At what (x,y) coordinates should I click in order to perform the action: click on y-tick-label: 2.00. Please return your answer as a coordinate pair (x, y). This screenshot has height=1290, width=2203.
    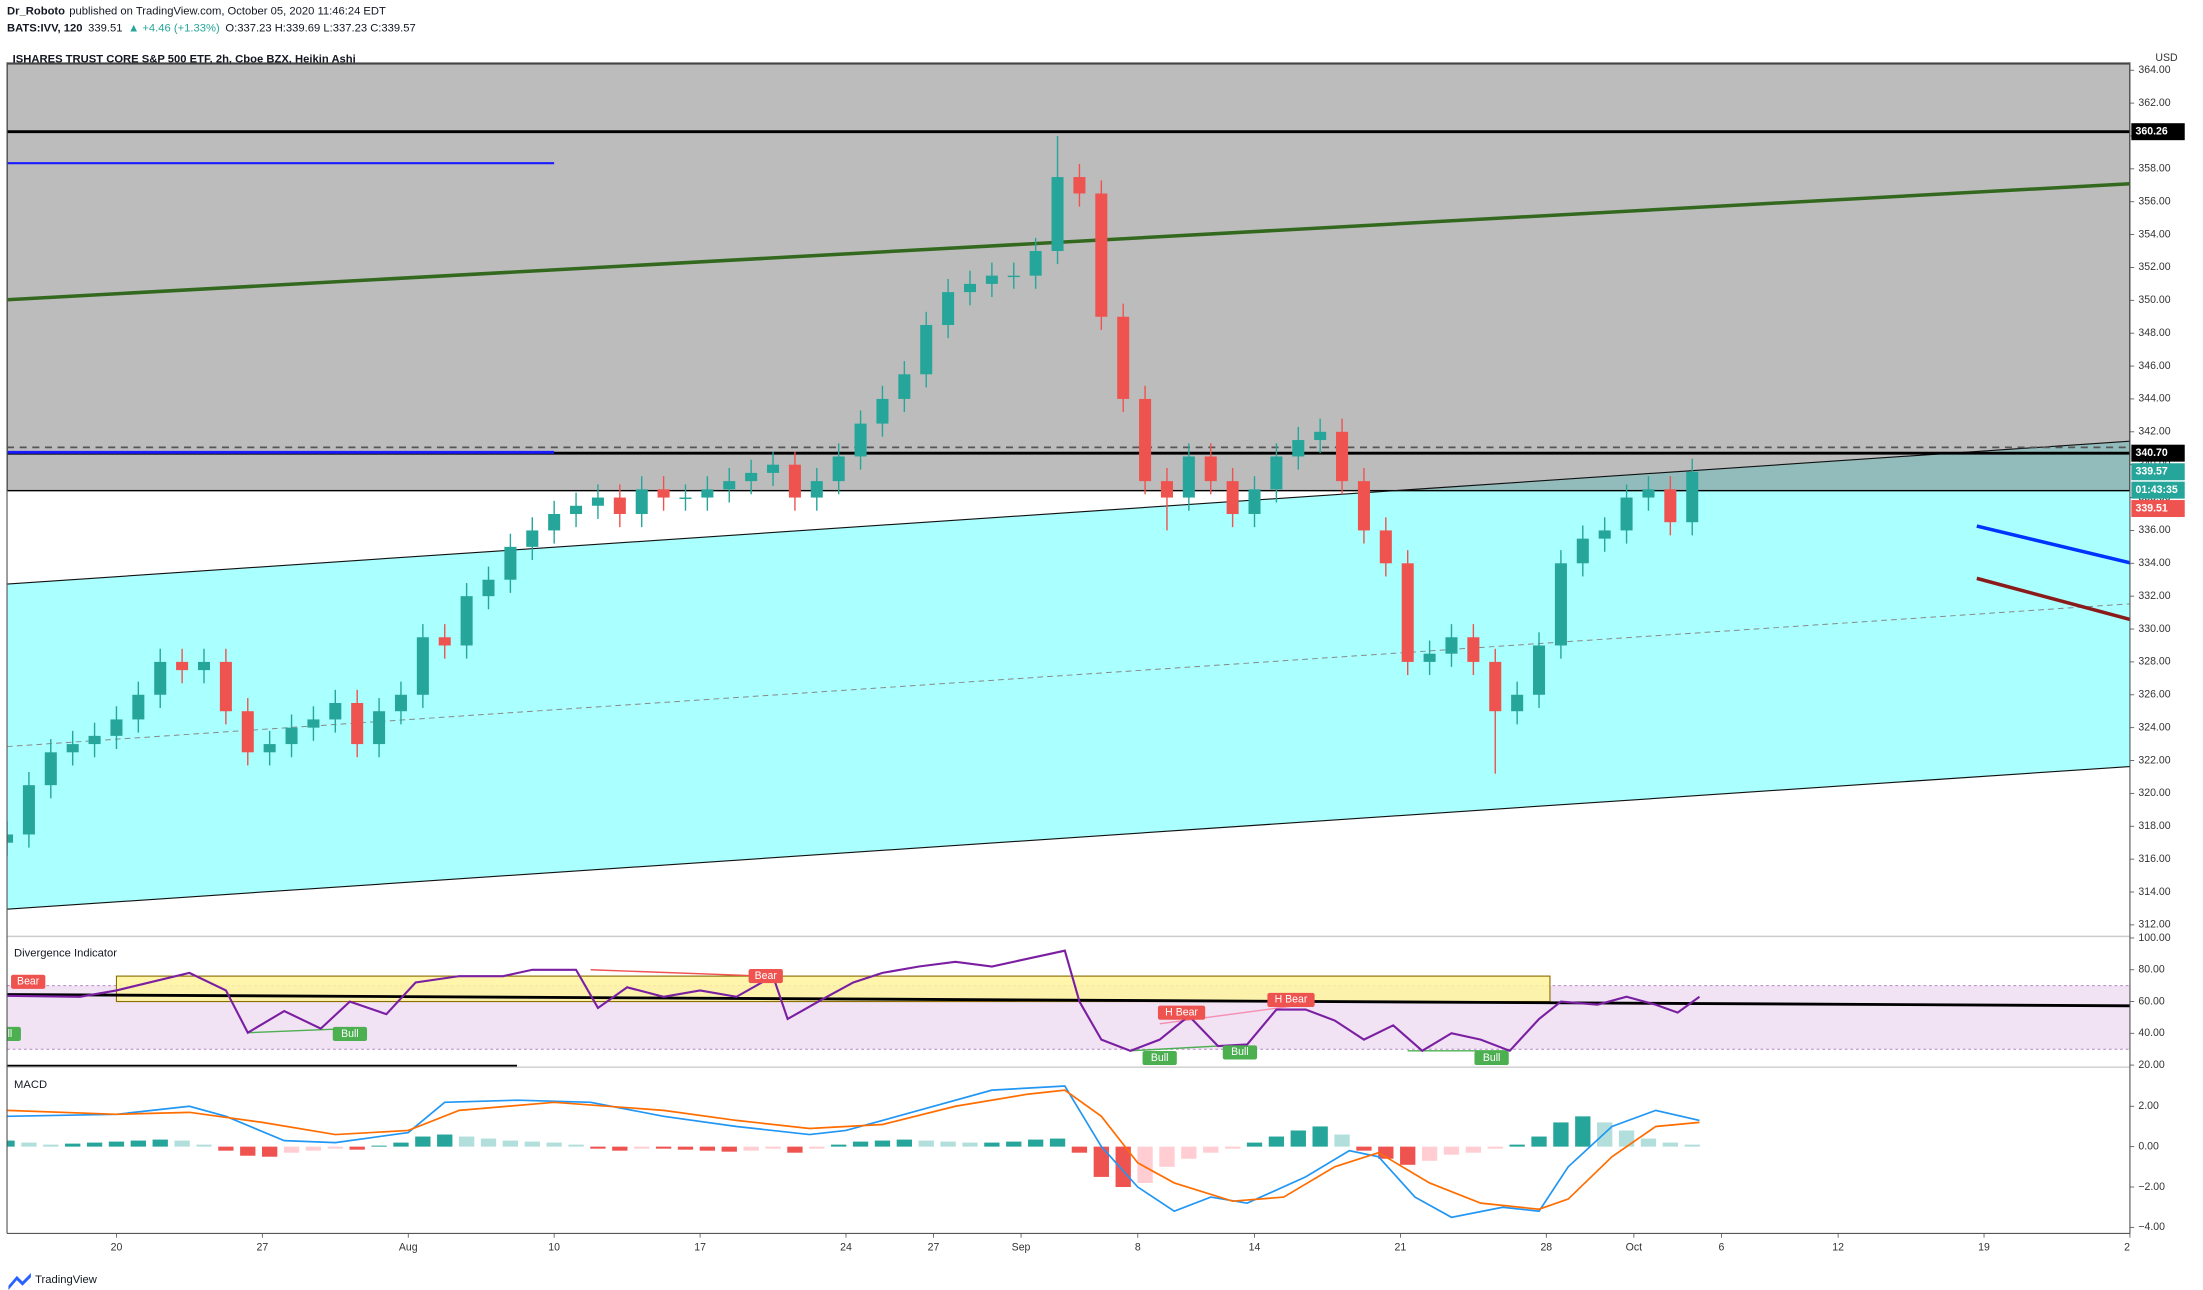
    Looking at the image, I should click on (2148, 1106).